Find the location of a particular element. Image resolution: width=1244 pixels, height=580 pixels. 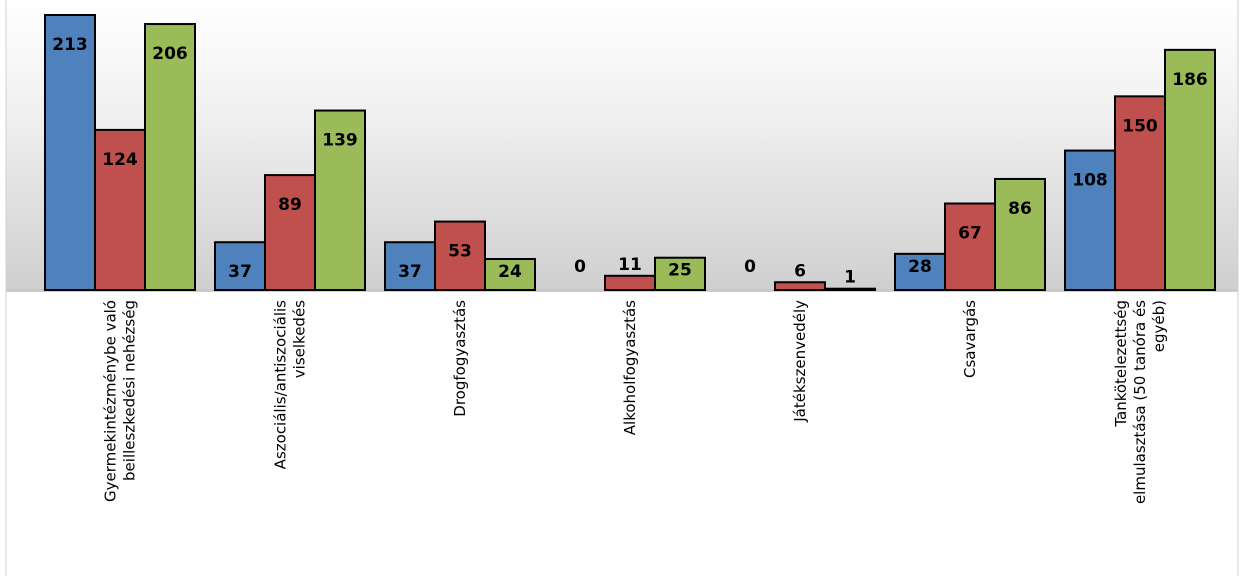

data-label-series2-cat1: 124 is located at coordinates (120, 160).